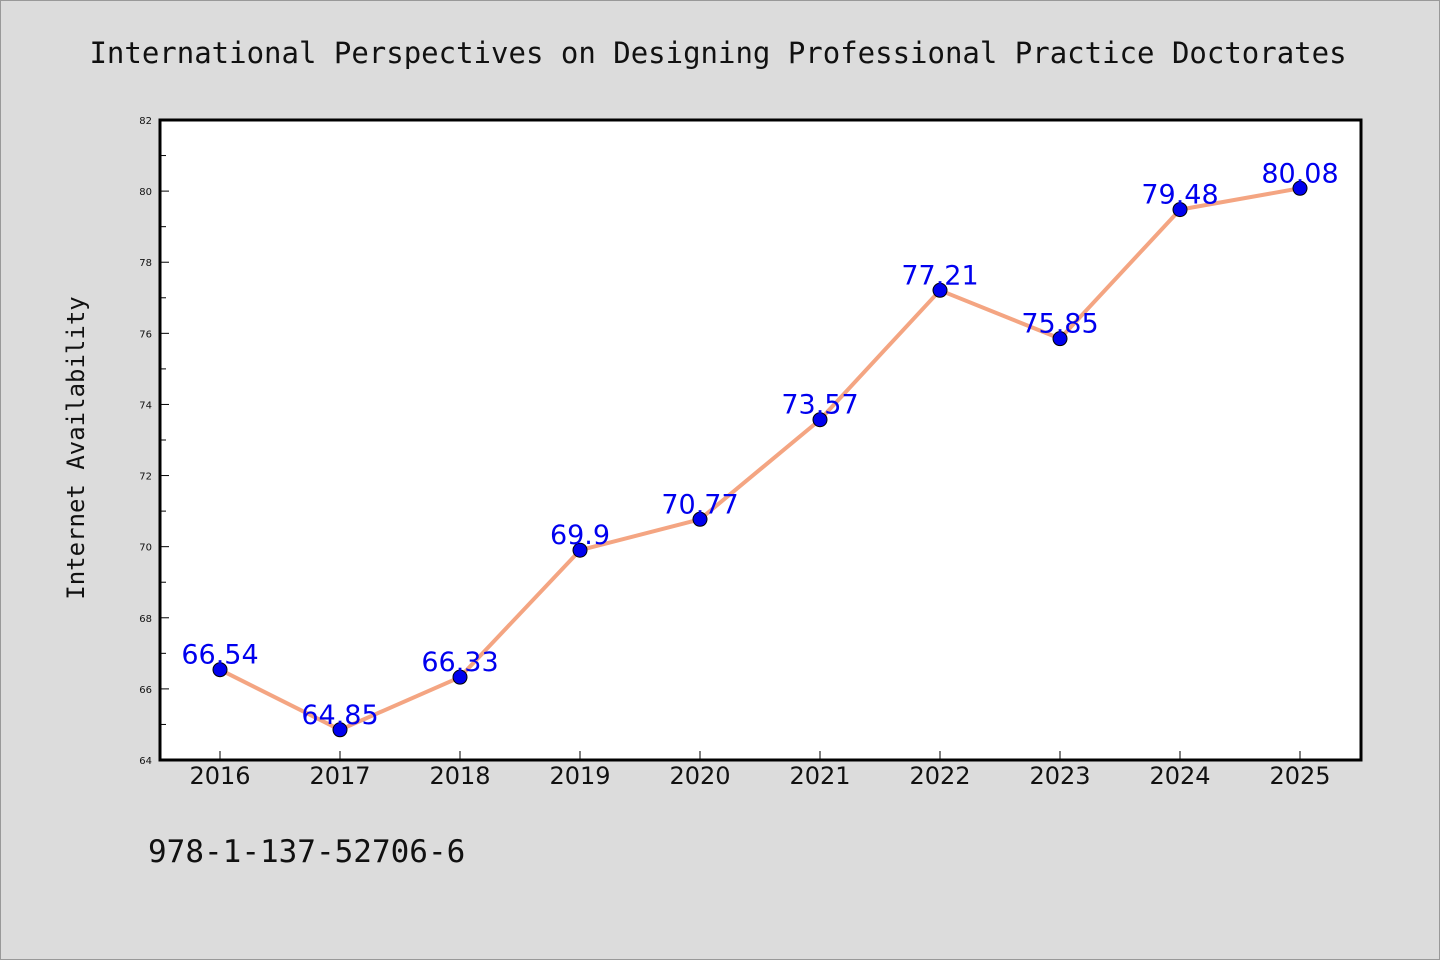 The width and height of the screenshot is (1440, 960). Describe the element at coordinates (145, 263) in the screenshot. I see `y-tick-label: 78` at that location.